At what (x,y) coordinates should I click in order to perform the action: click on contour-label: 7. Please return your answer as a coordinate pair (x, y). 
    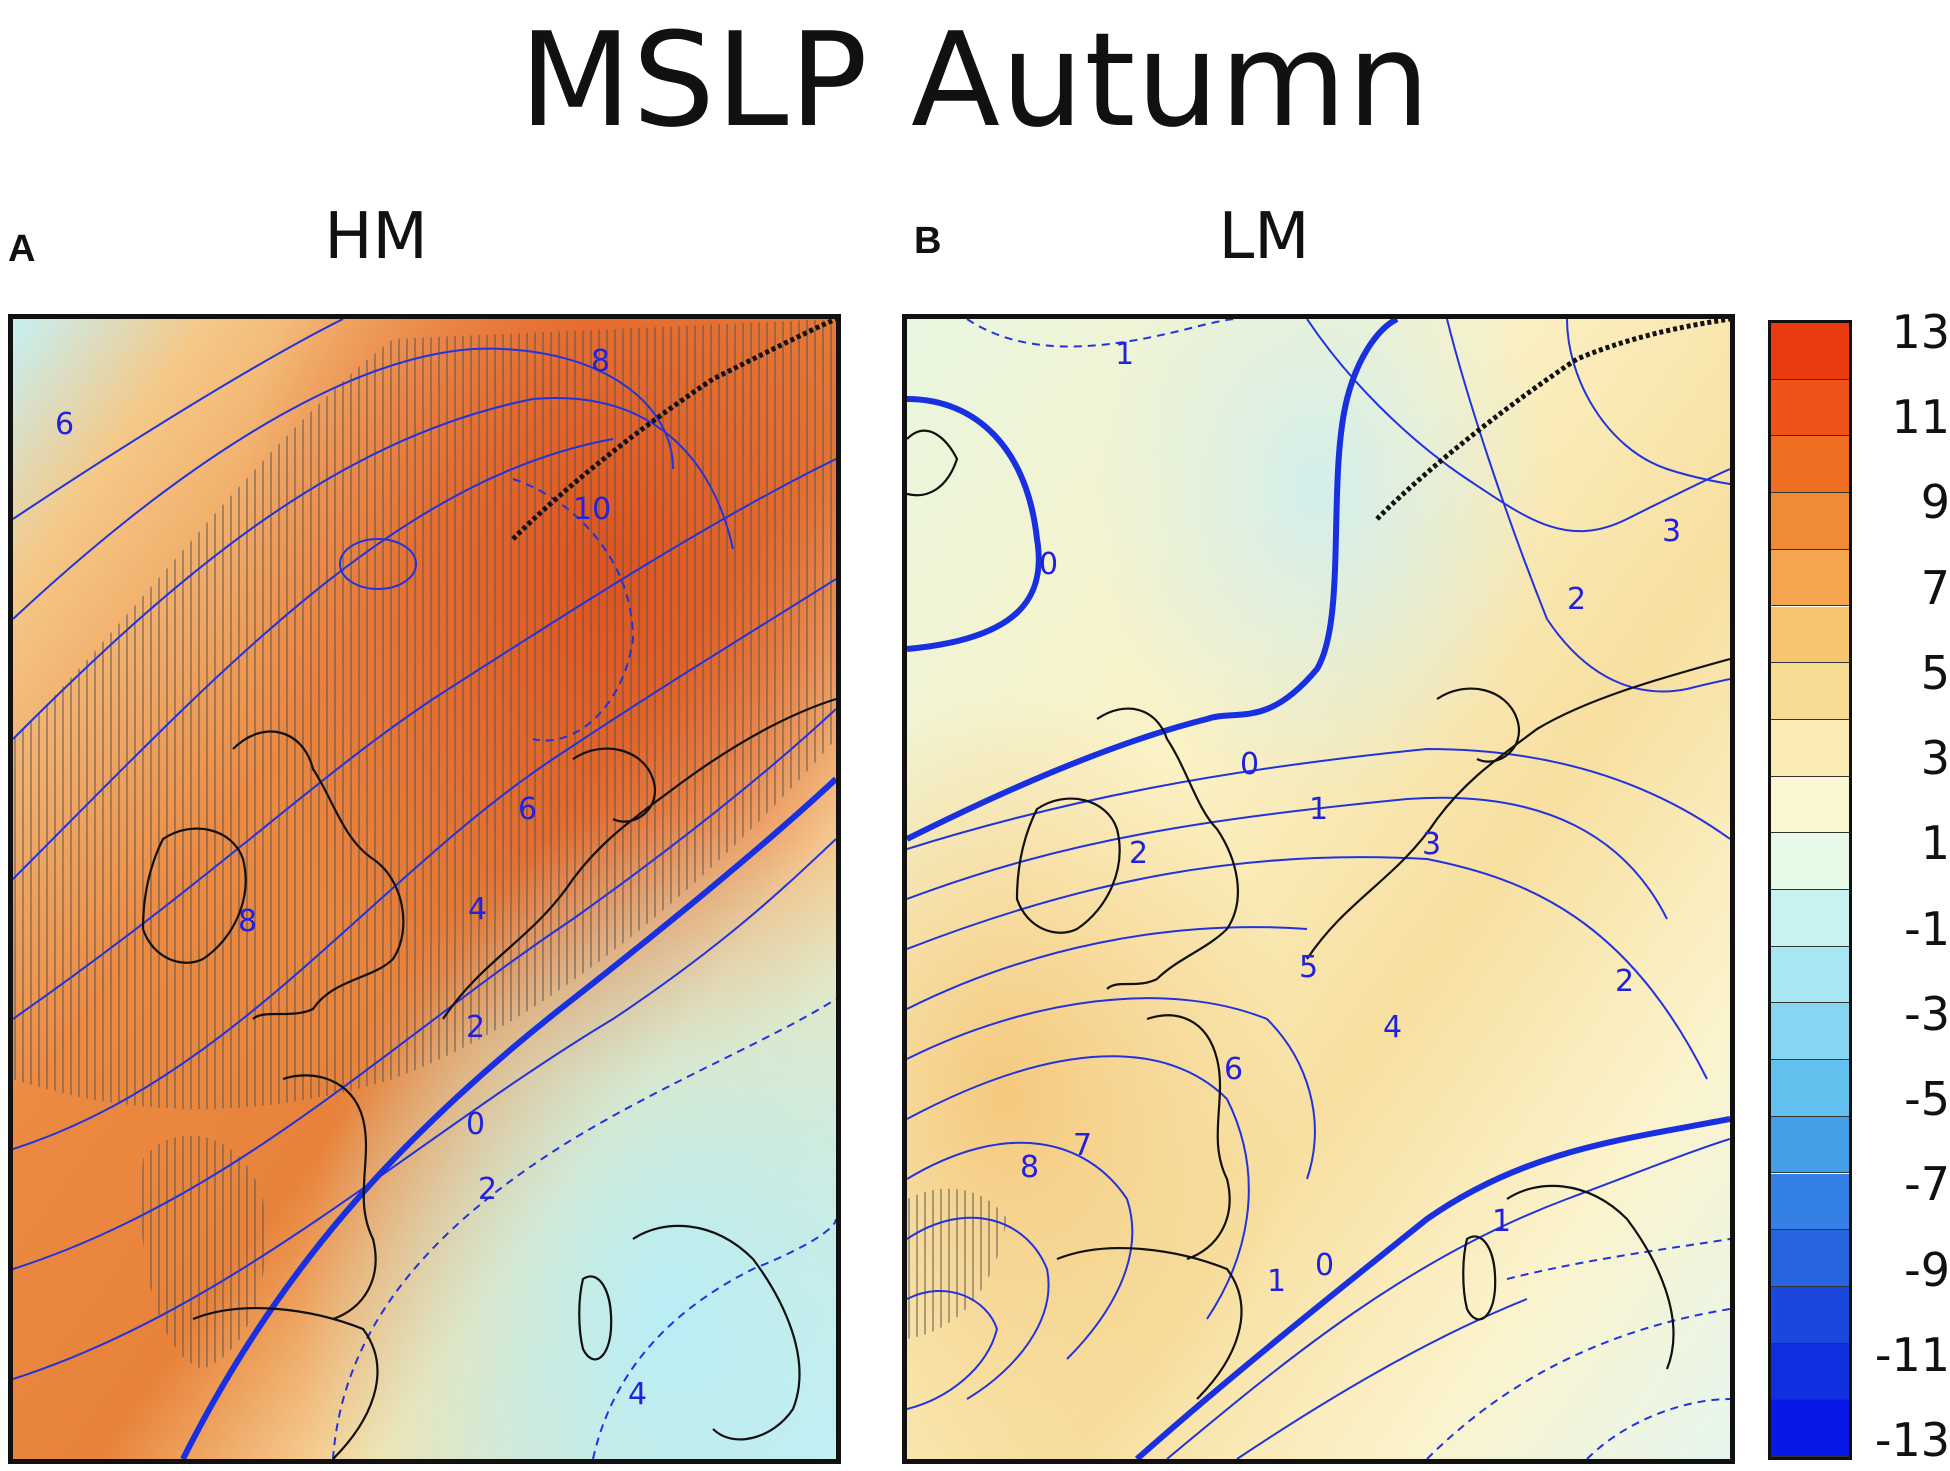
    Looking at the image, I should click on (1082, 1145).